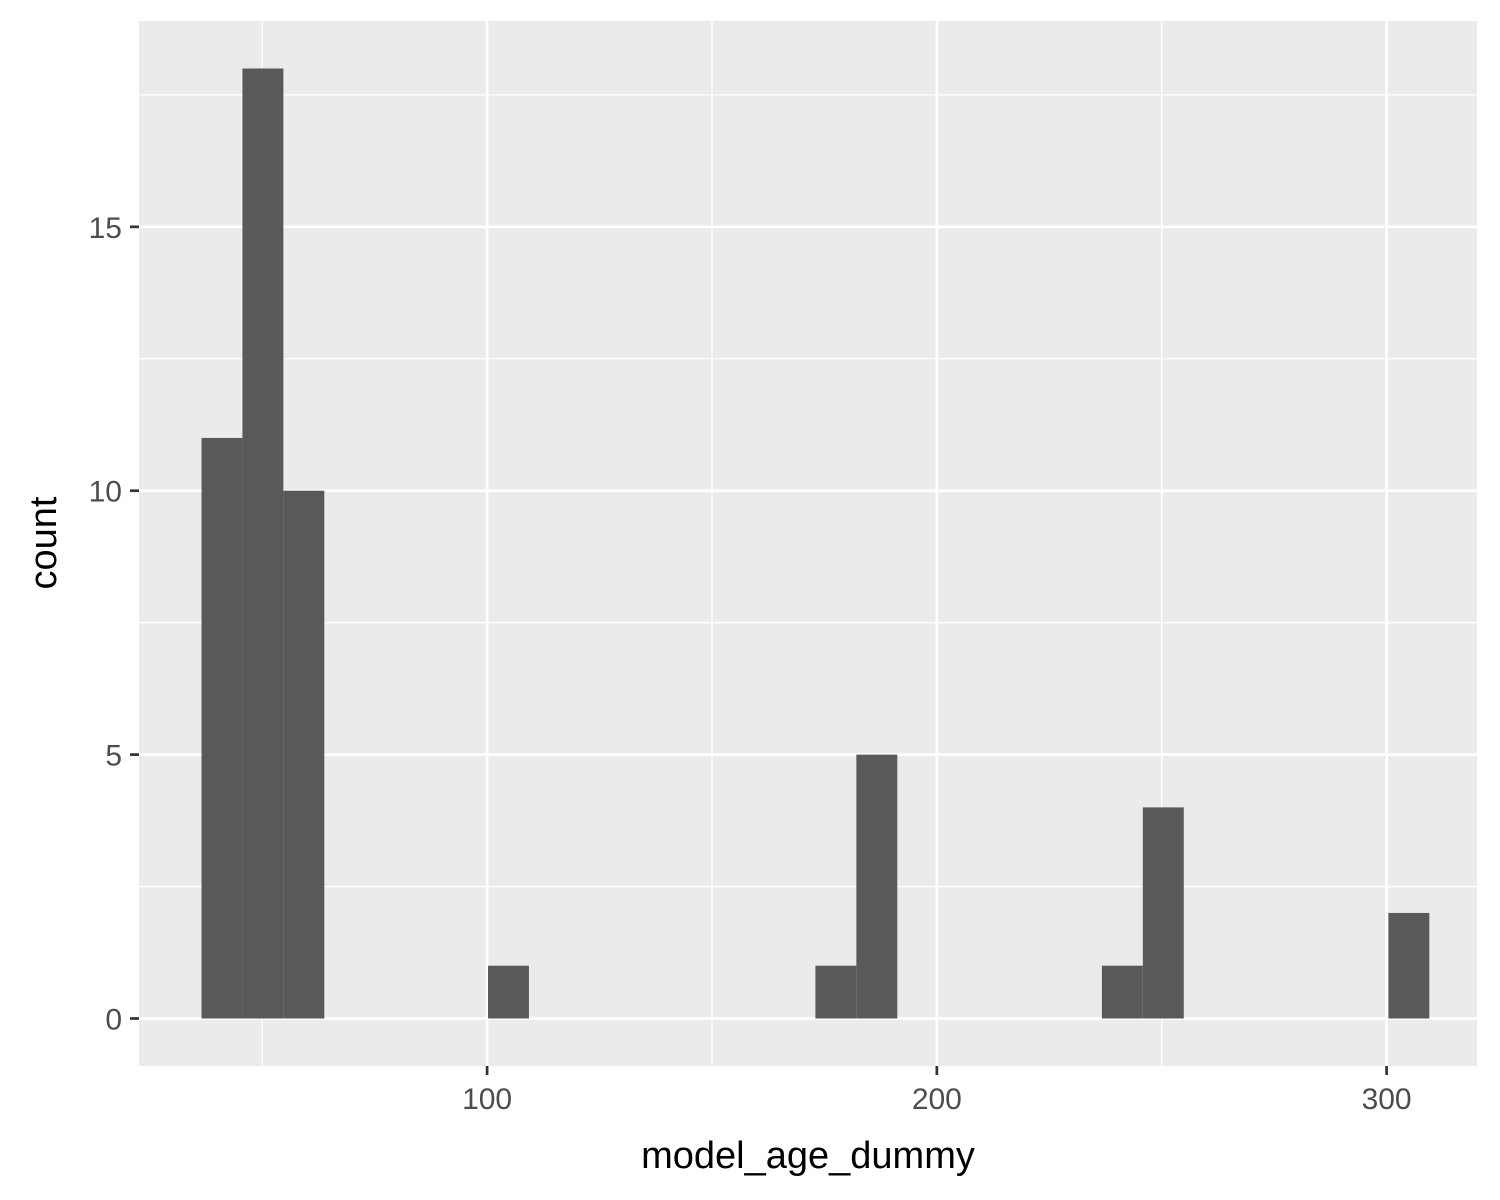 This screenshot has height=1200, width=1500. What do you see at coordinates (105, 492) in the screenshot?
I see `y-tick-label: 10` at bounding box center [105, 492].